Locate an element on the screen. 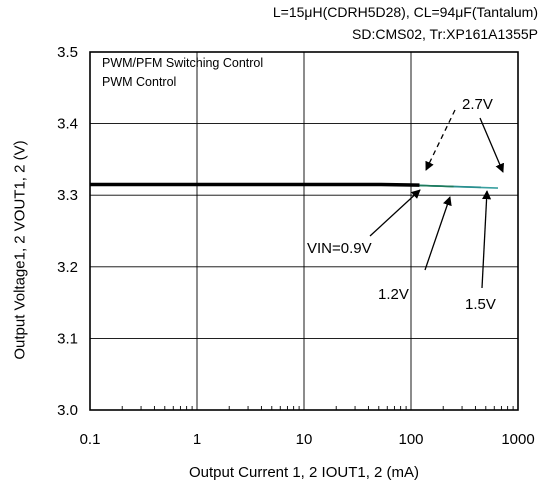  y-tick-label: 3.5 is located at coordinates (67, 52).